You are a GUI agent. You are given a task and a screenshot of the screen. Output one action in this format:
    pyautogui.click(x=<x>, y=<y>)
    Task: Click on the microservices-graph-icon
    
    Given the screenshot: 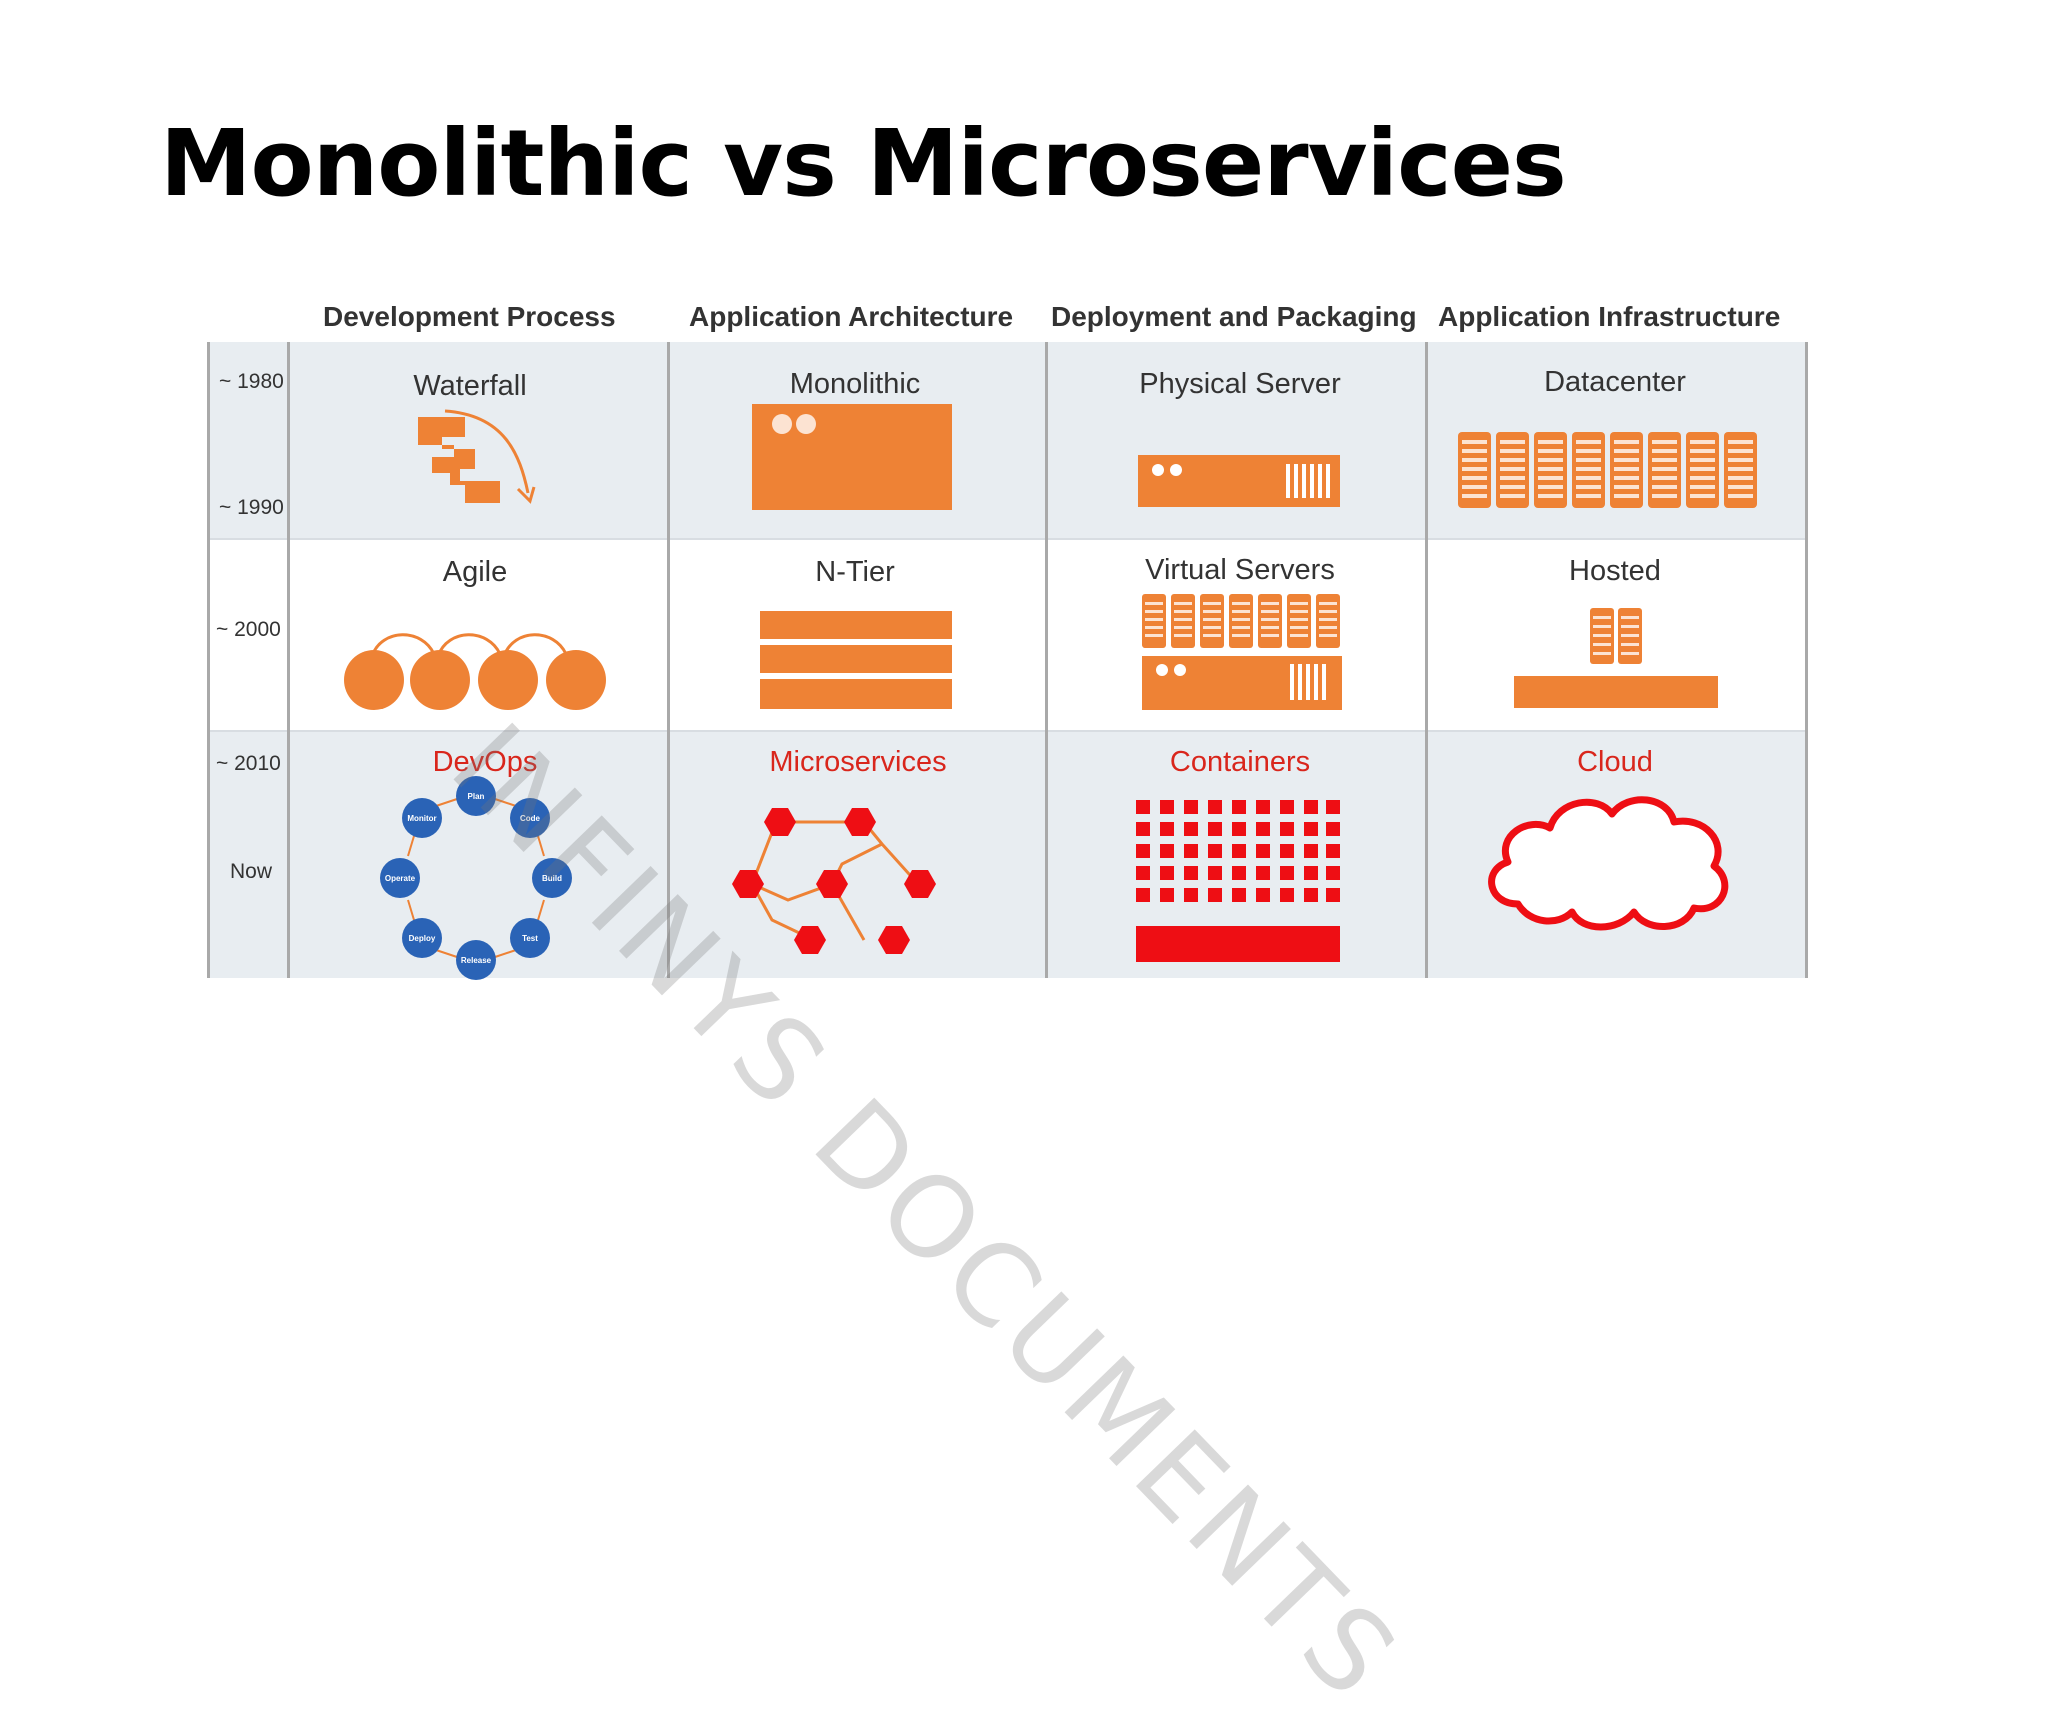 What is the action you would take?
    pyautogui.click(x=834, y=881)
    